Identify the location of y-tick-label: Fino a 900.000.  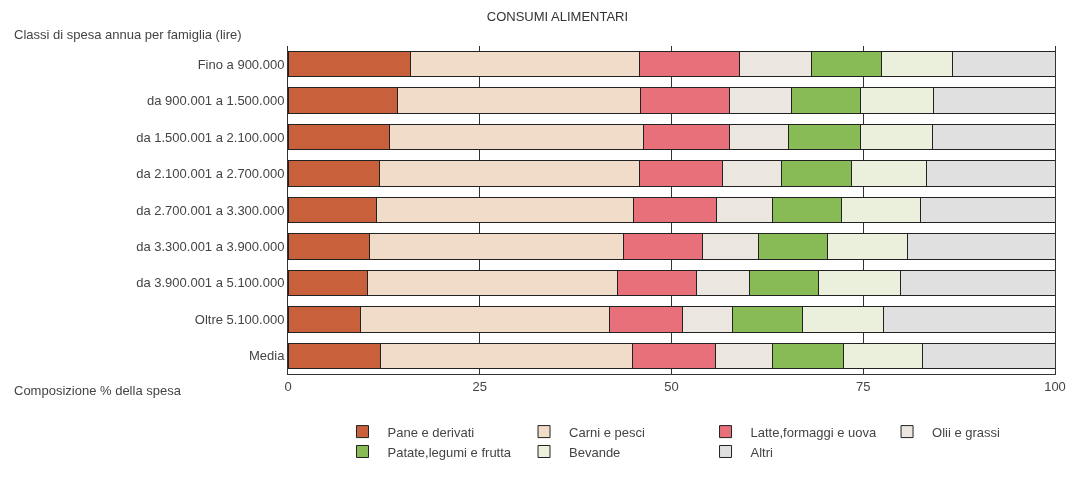
(241, 64).